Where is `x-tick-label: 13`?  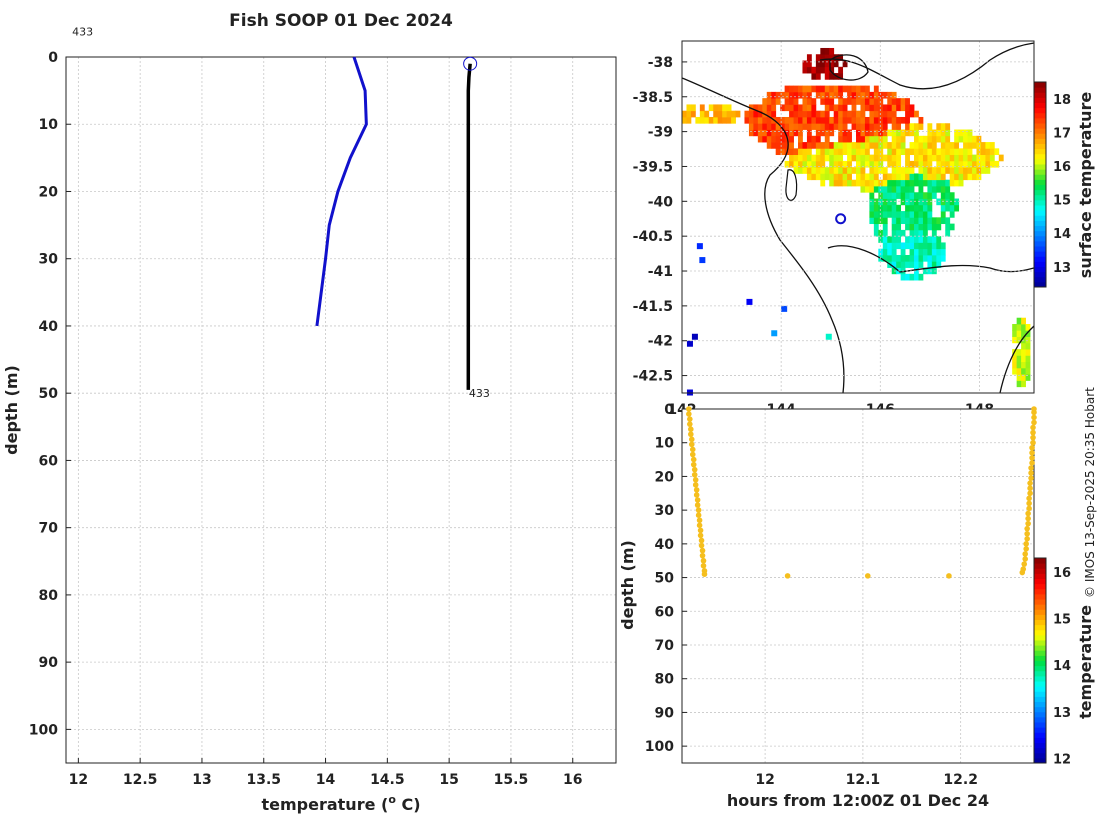 x-tick-label: 13 is located at coordinates (201, 780).